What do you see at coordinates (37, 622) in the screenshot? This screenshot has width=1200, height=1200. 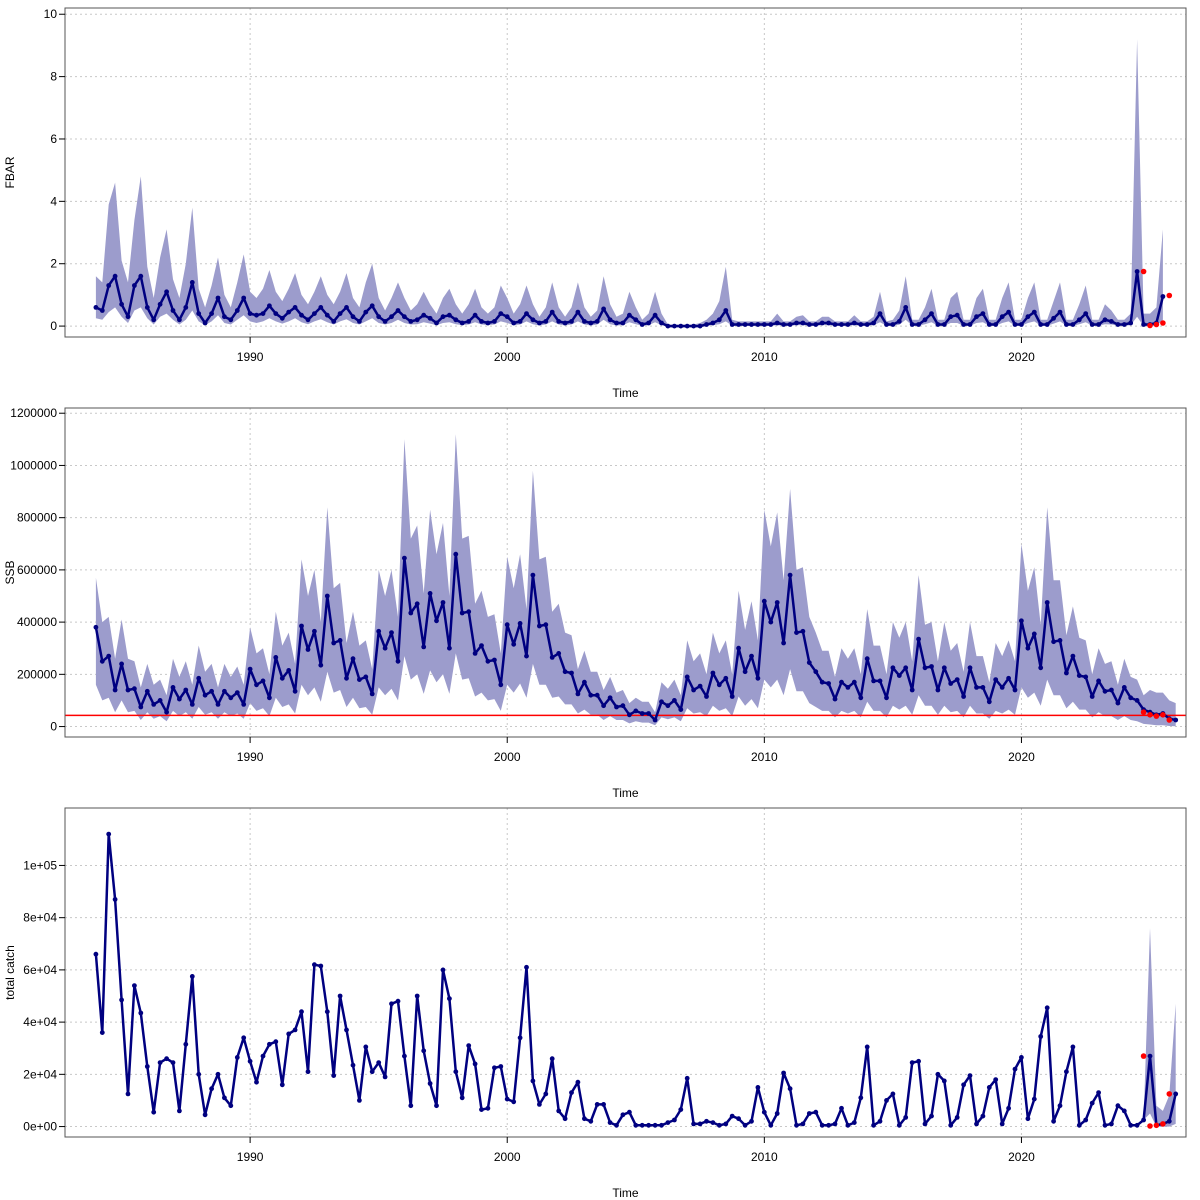 I see `y-tick-label: 400000` at bounding box center [37, 622].